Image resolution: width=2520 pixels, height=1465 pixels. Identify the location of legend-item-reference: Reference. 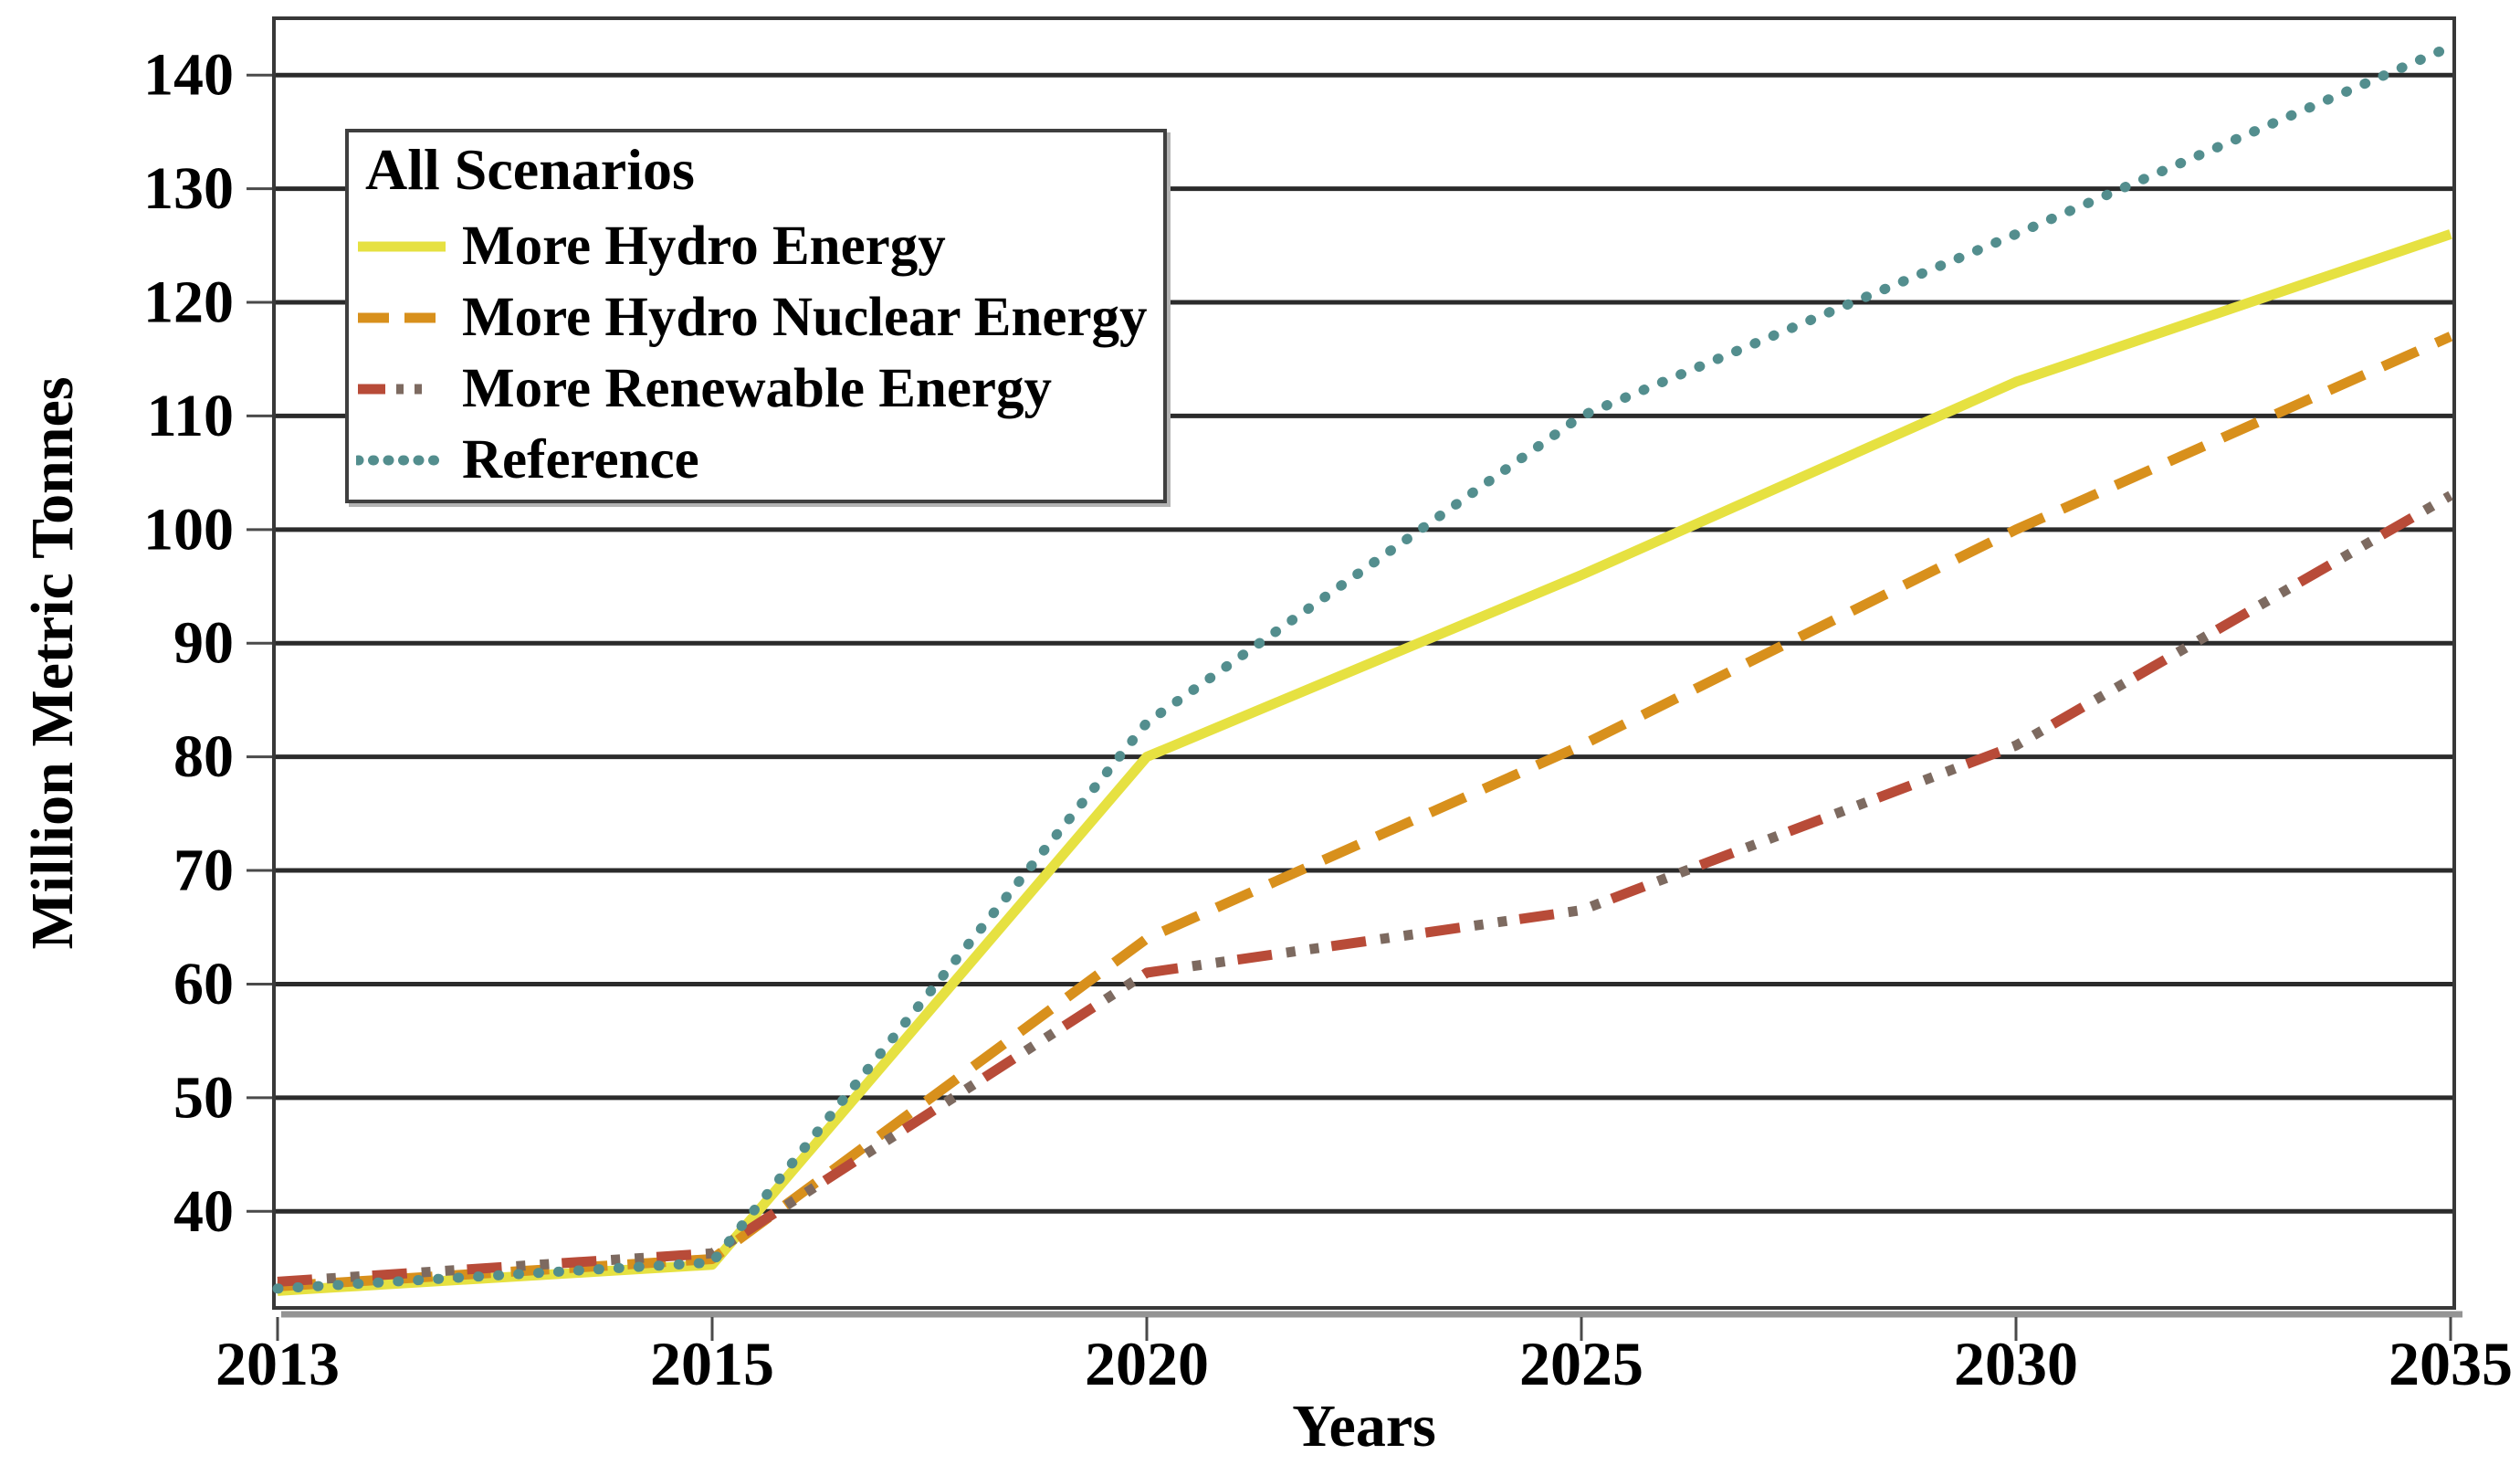
(527, 460).